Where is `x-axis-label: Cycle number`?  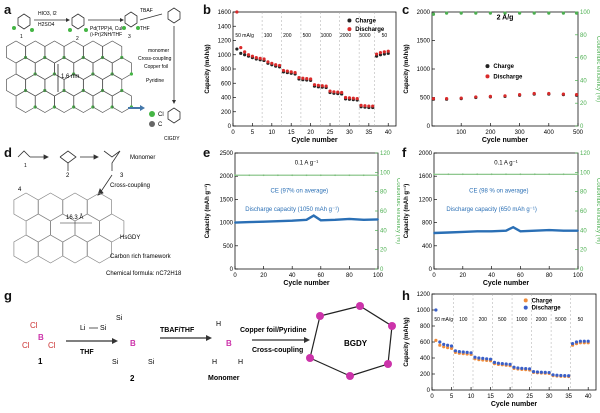
x-axis-label: Cycle number is located at coordinates (314, 140).